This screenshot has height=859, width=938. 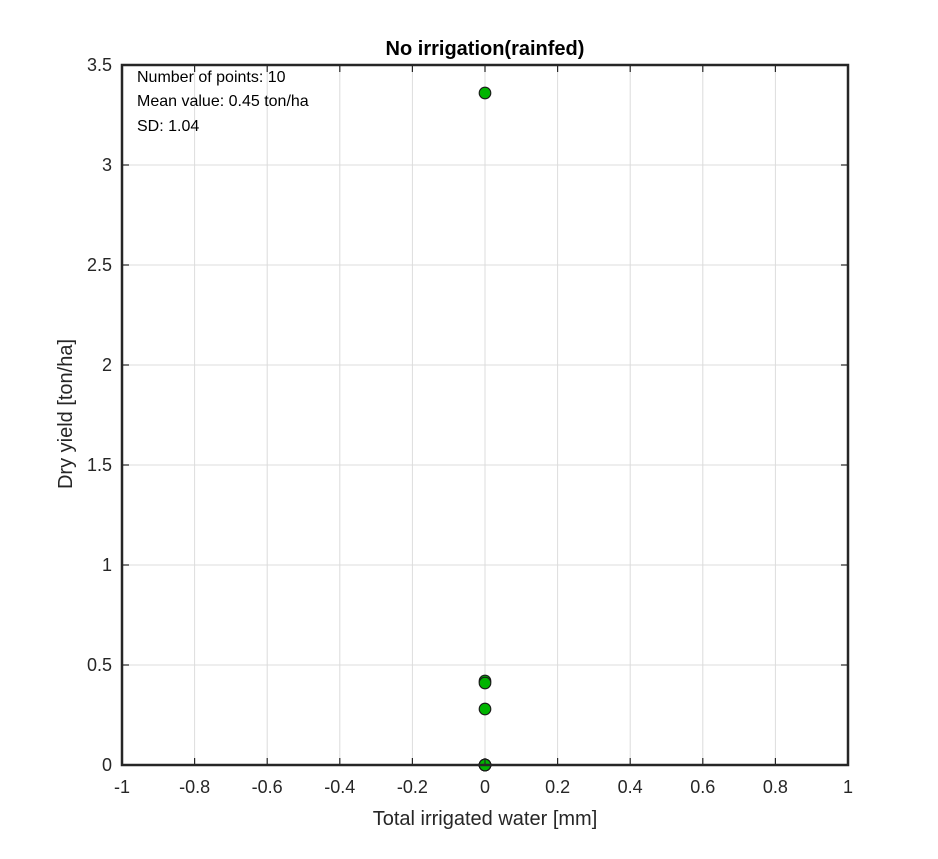 What do you see at coordinates (99, 465) in the screenshot?
I see `y-tick-label: 1.5` at bounding box center [99, 465].